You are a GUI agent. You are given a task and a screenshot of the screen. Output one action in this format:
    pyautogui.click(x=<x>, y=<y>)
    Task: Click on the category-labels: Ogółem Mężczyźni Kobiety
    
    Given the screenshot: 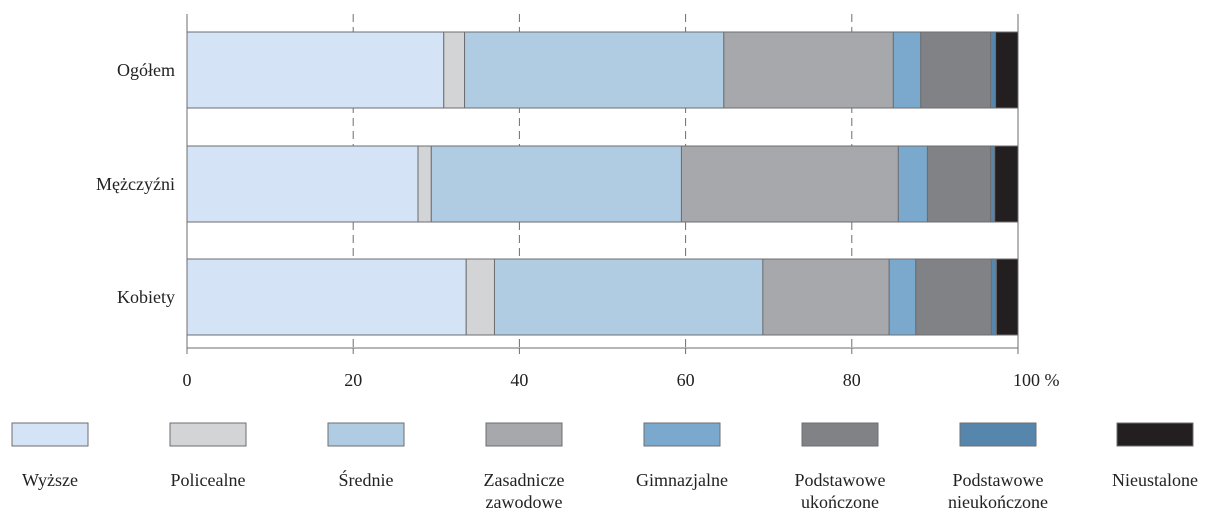 What is the action you would take?
    pyautogui.click(x=135, y=183)
    